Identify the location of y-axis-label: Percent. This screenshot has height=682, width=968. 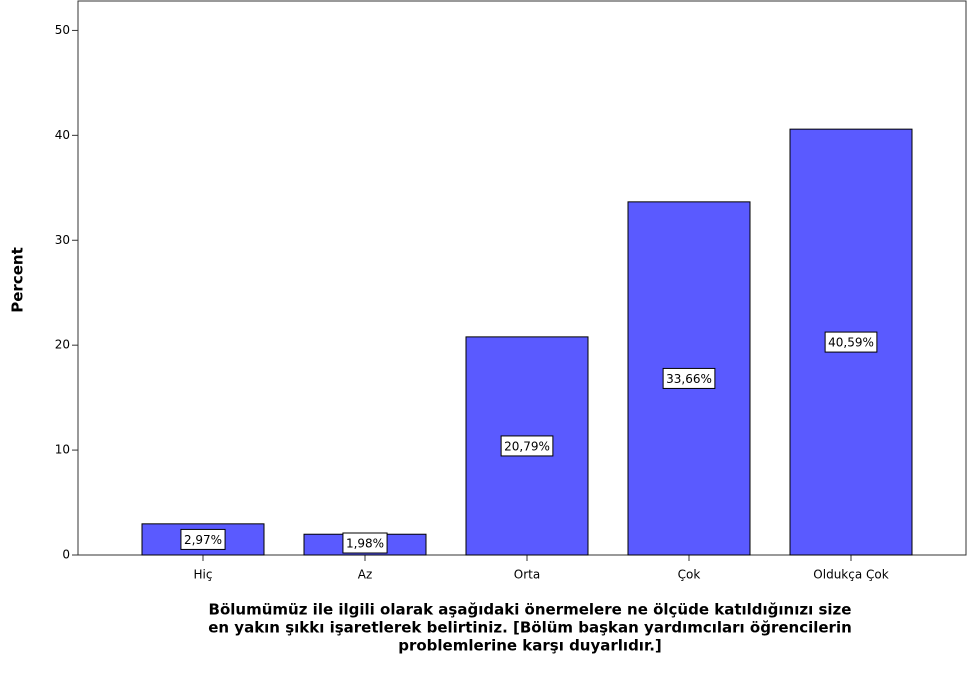
(18, 279).